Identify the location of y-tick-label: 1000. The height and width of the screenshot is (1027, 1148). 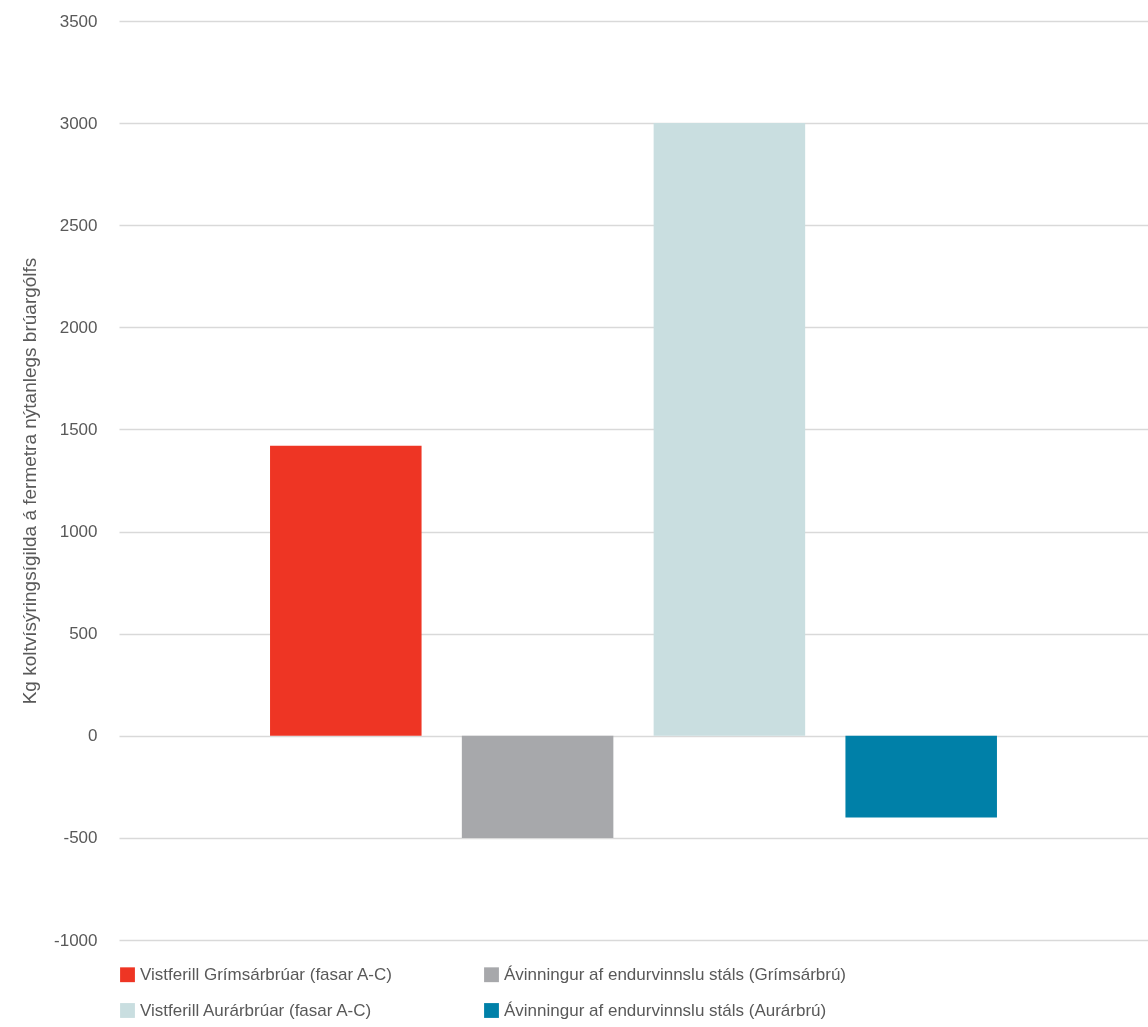
(78, 532).